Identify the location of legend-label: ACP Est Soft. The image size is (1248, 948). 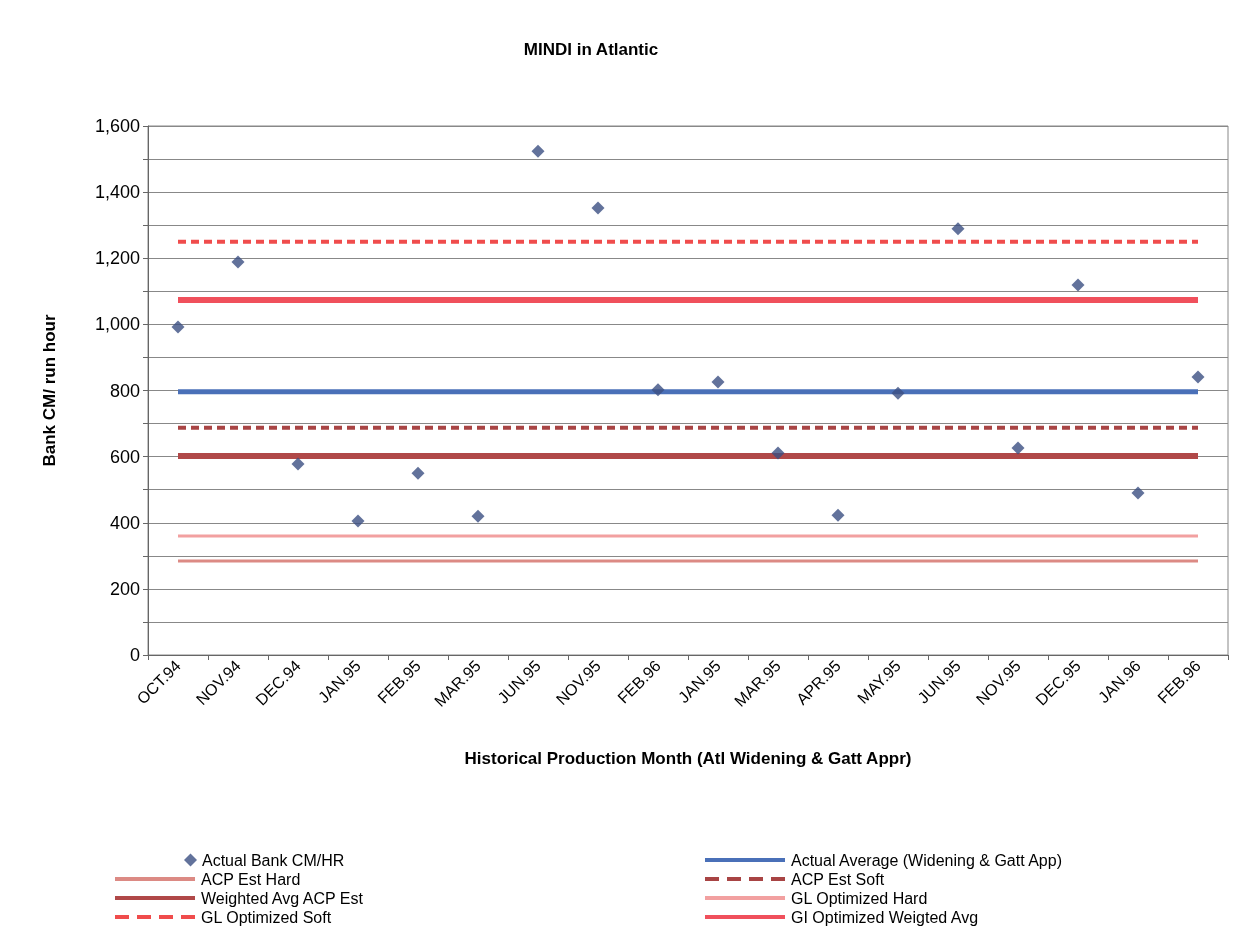
(838, 879).